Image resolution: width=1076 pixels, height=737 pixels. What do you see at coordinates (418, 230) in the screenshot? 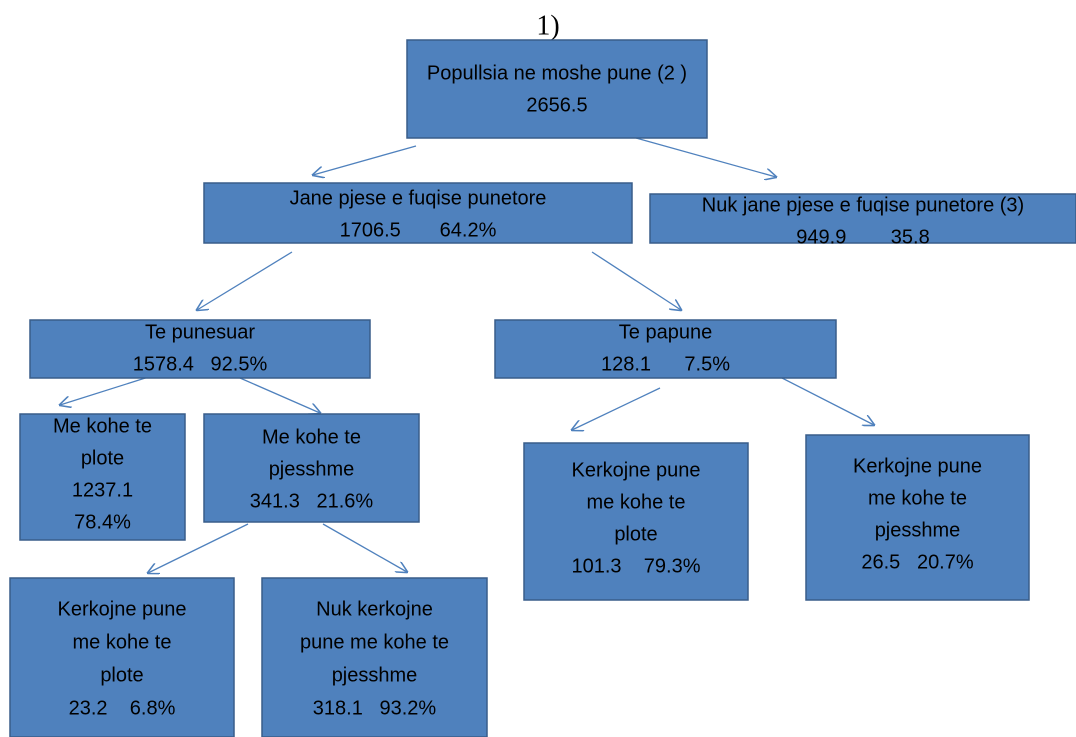
I see `node-text: 1706.5 64.2%` at bounding box center [418, 230].